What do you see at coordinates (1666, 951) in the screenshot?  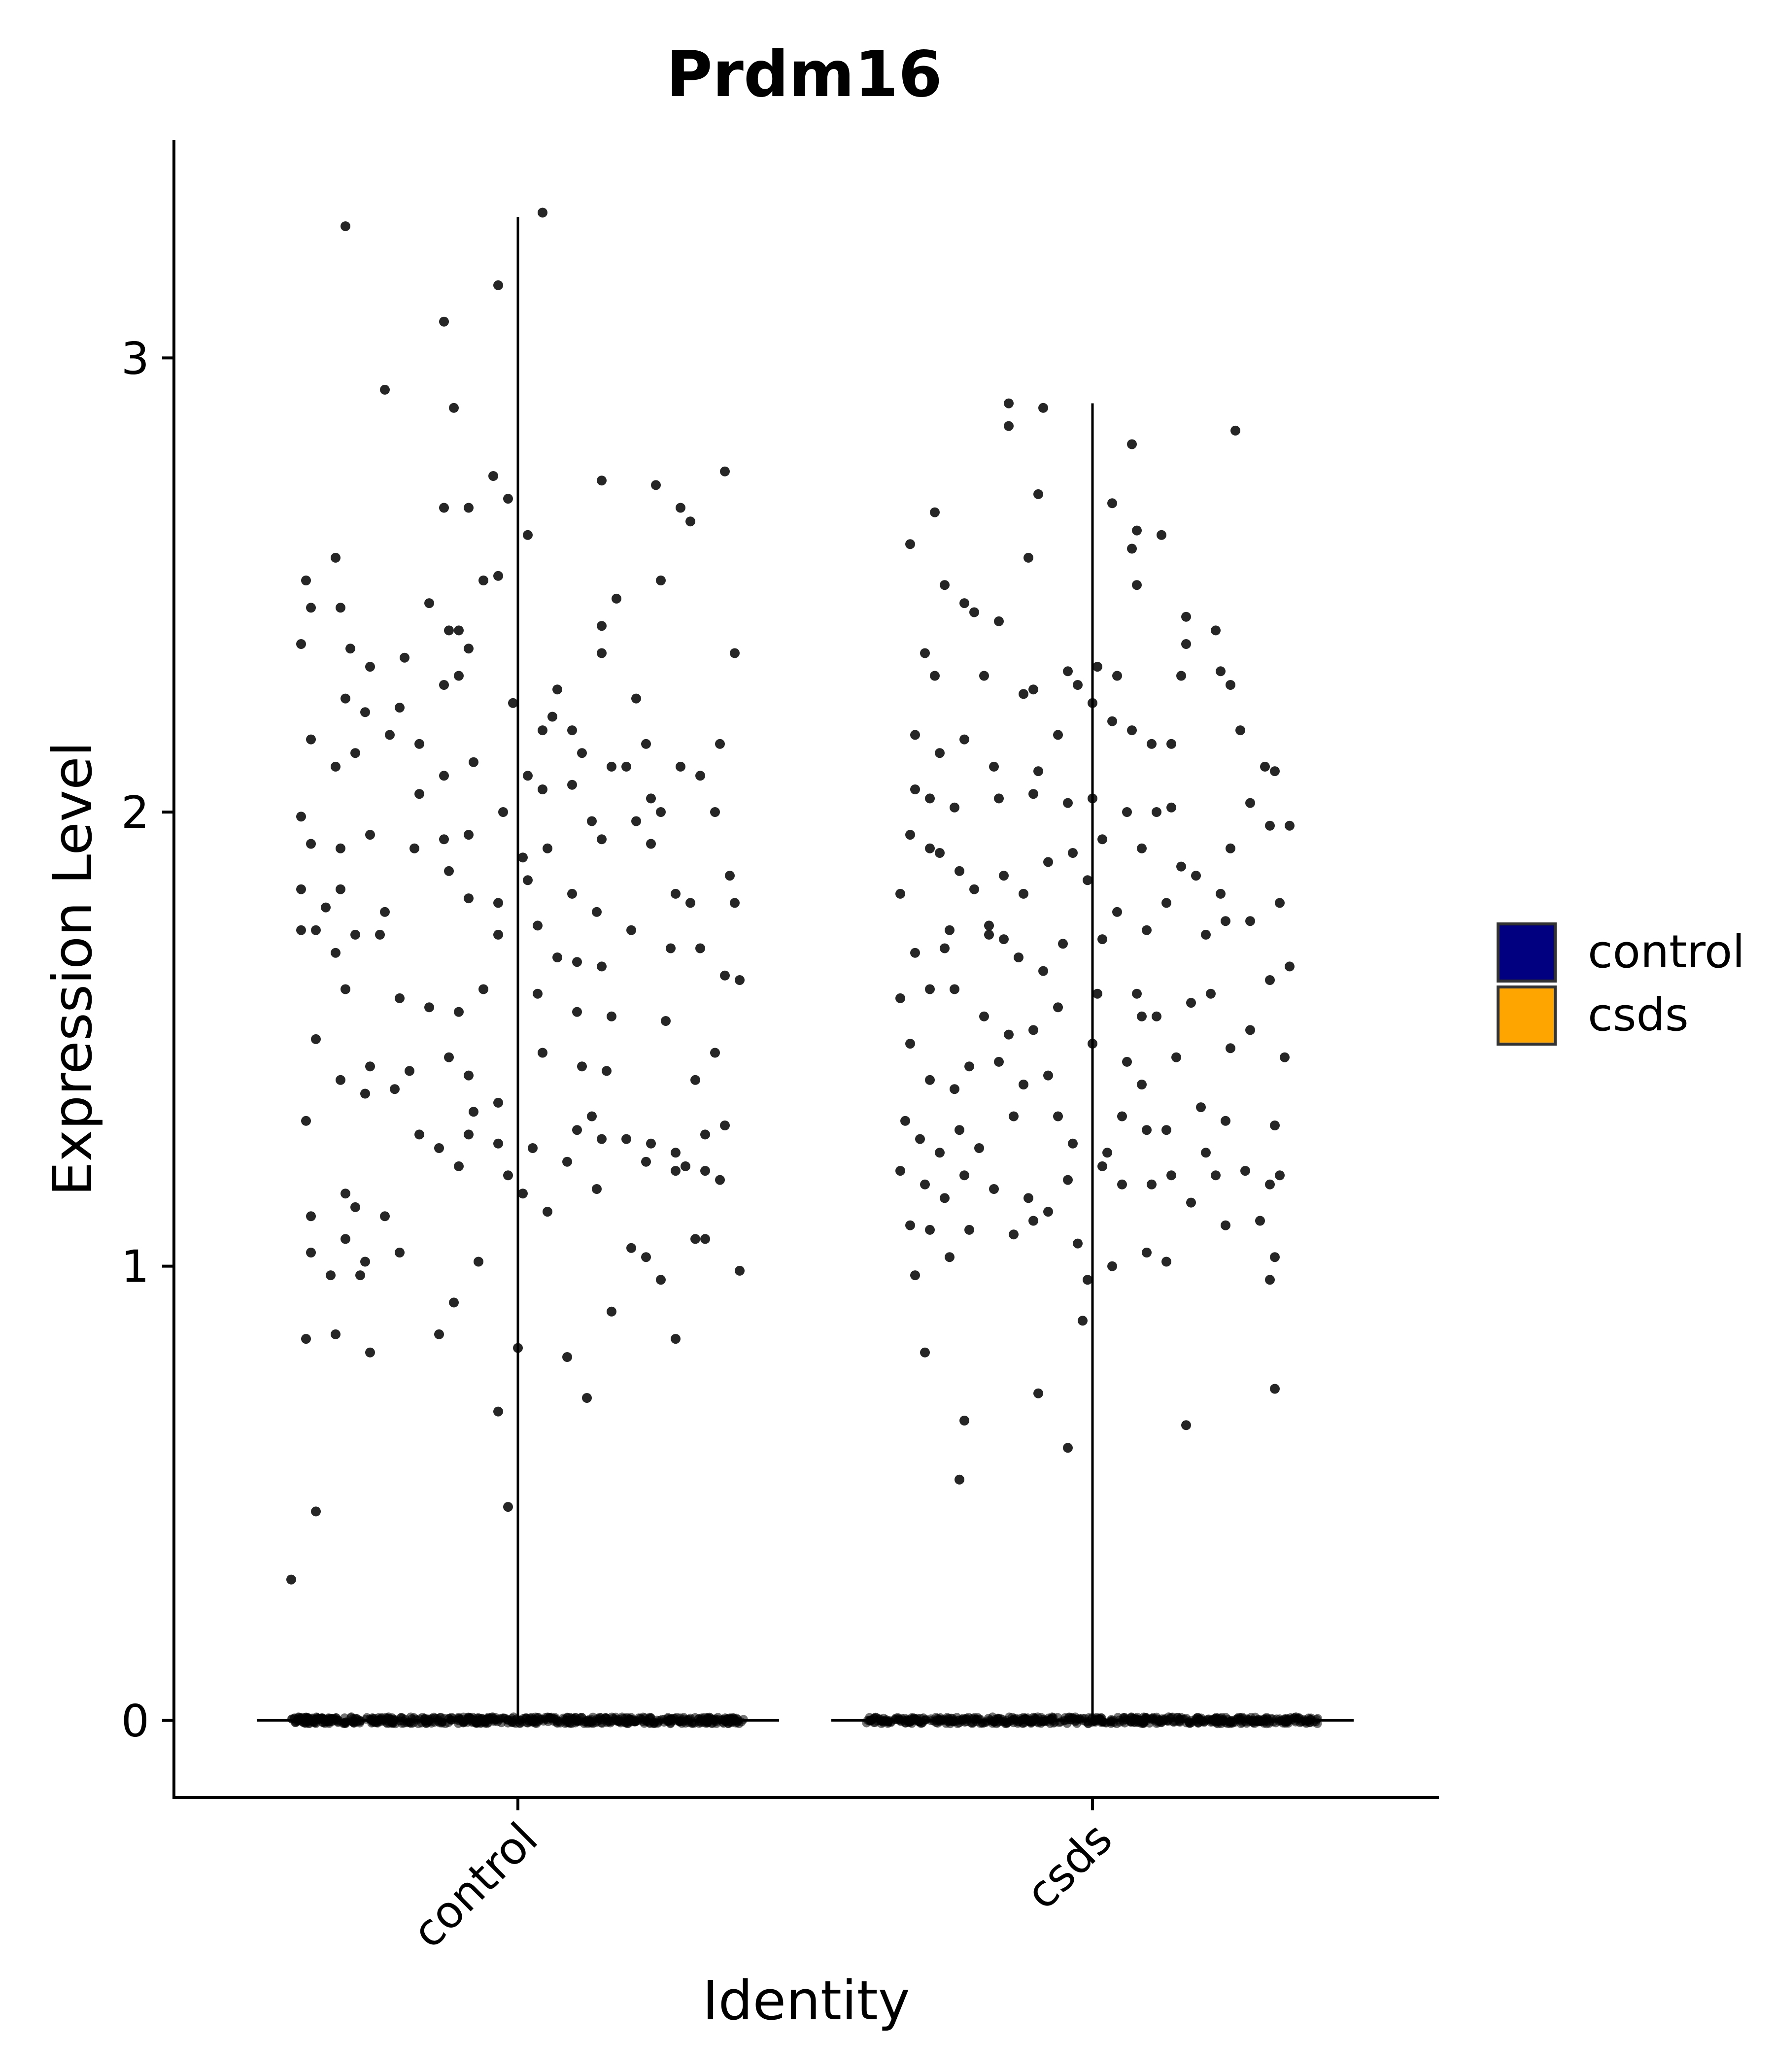 I see `legend-label: control` at bounding box center [1666, 951].